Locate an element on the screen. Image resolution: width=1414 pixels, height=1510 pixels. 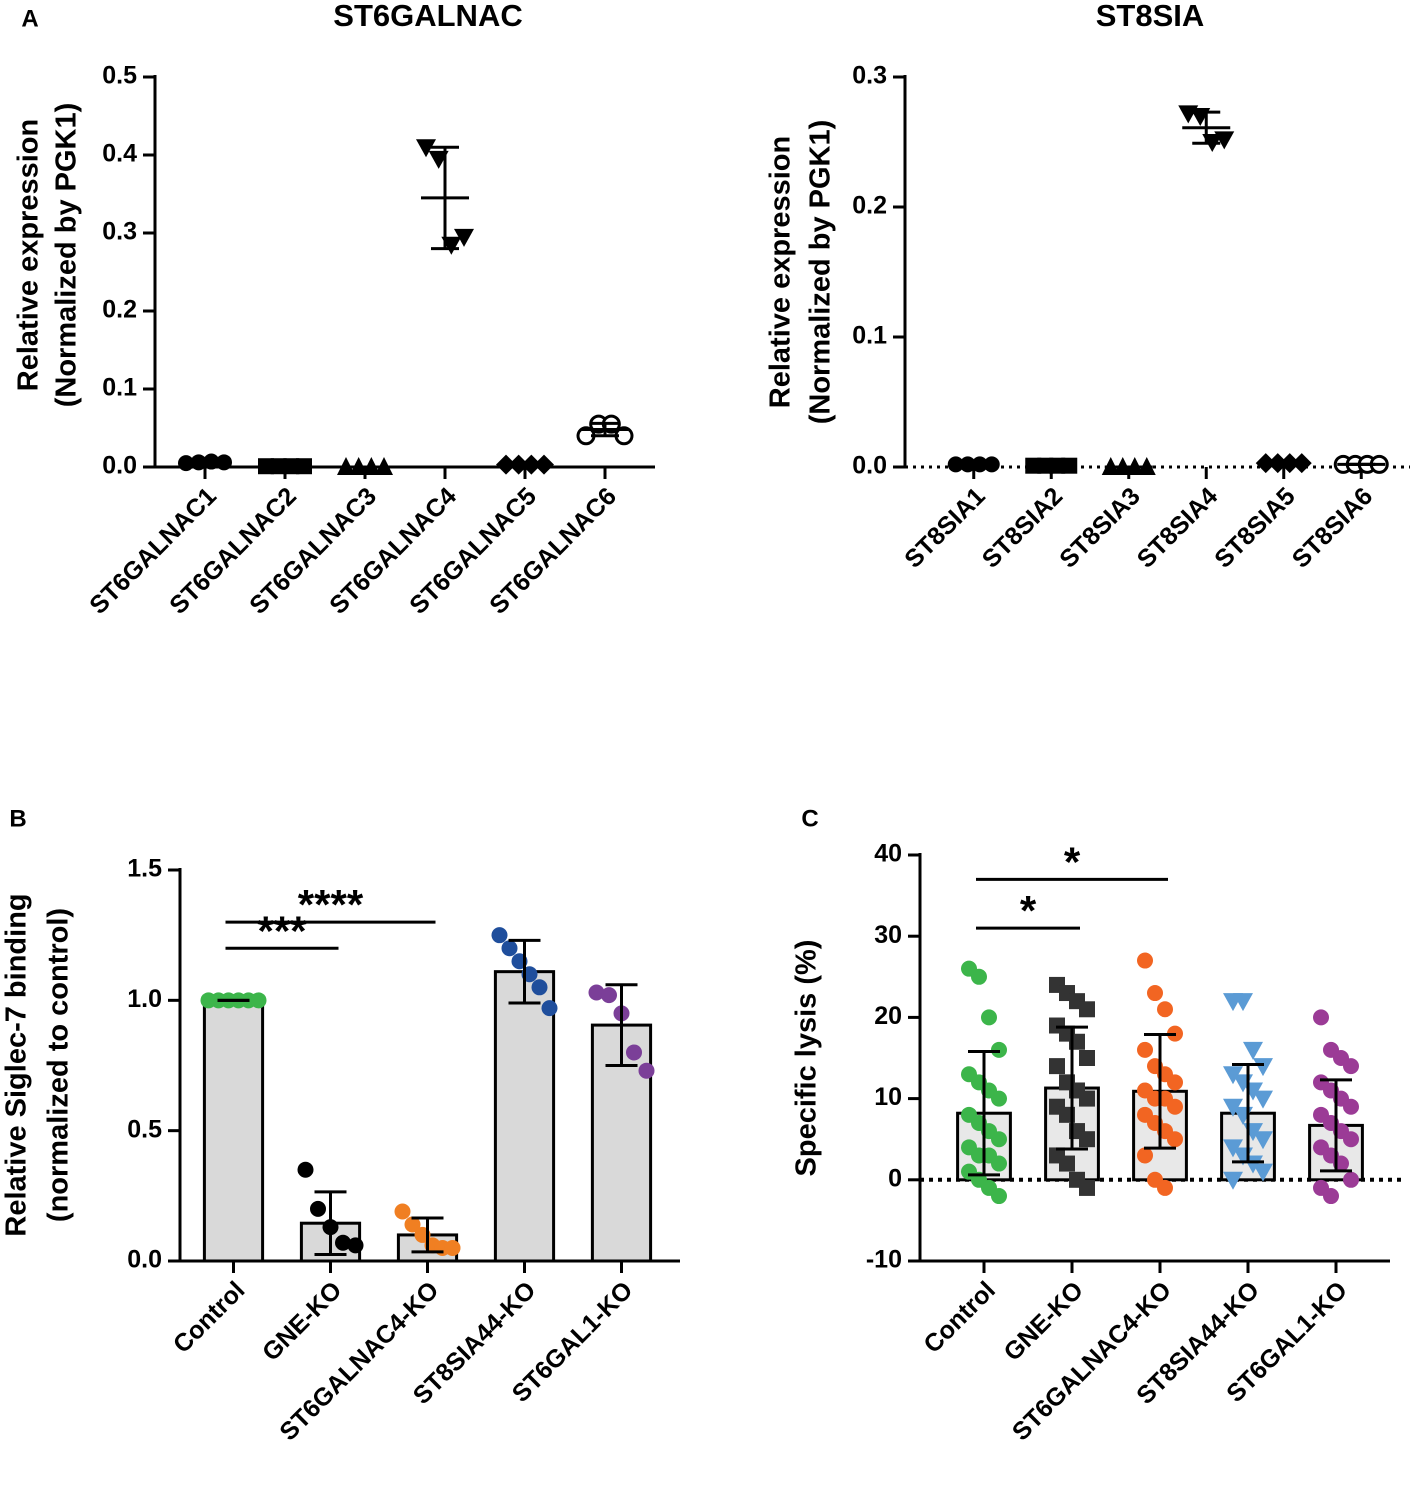
y-tick-label: 0.4 is located at coordinates (119, 154).